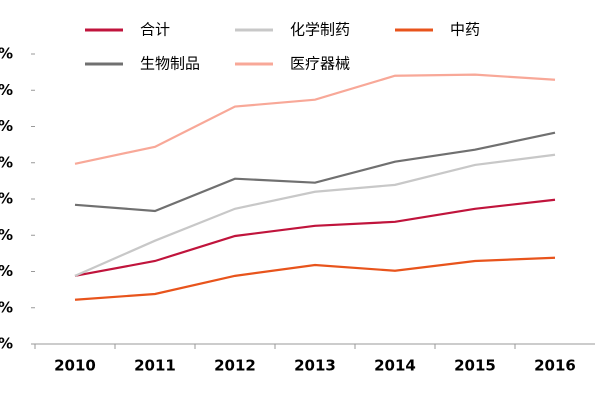 The height and width of the screenshot is (400, 600). I want to click on x-tick-label: 2014, so click(395, 366).